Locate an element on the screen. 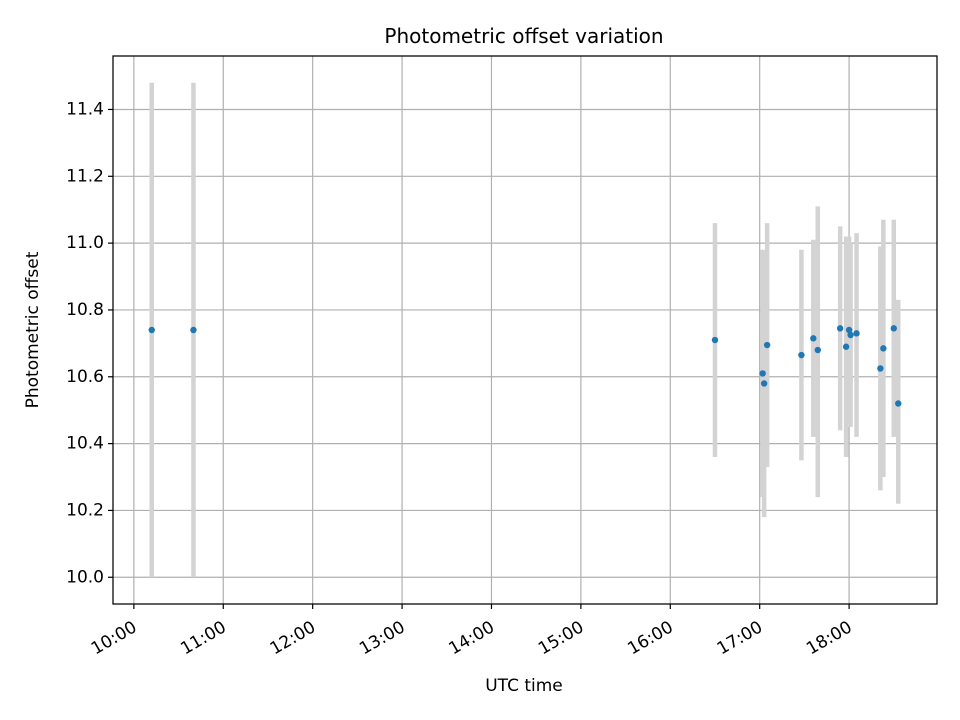 The height and width of the screenshot is (720, 960). y-tick-label: 11.4 is located at coordinates (85, 109).